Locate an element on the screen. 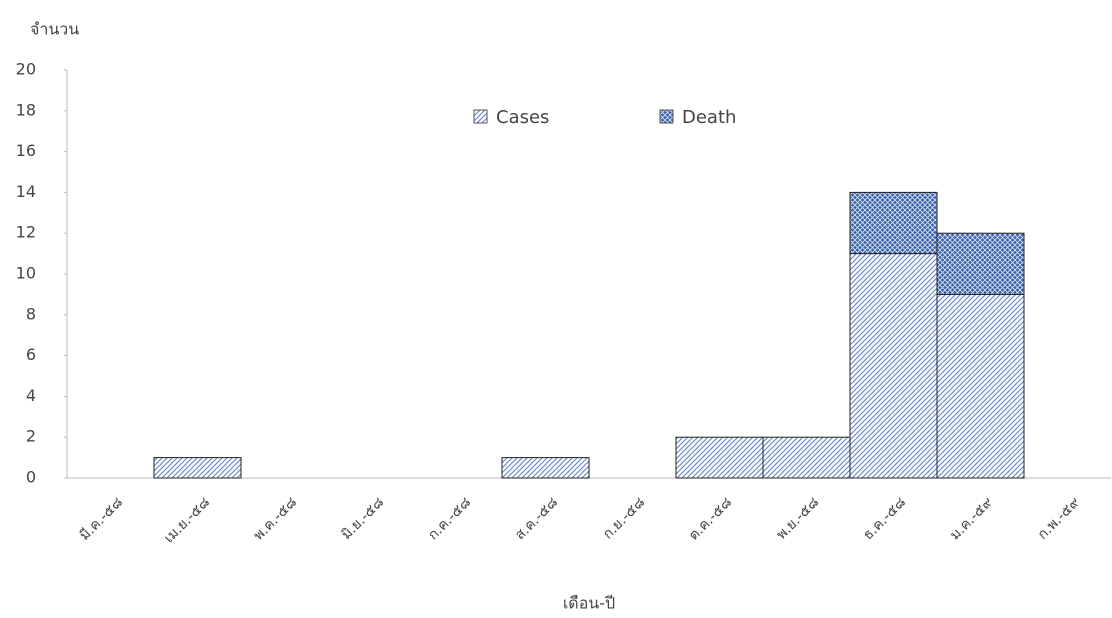 The image size is (1112, 618). y-tick-label: 12 is located at coordinates (26, 232).